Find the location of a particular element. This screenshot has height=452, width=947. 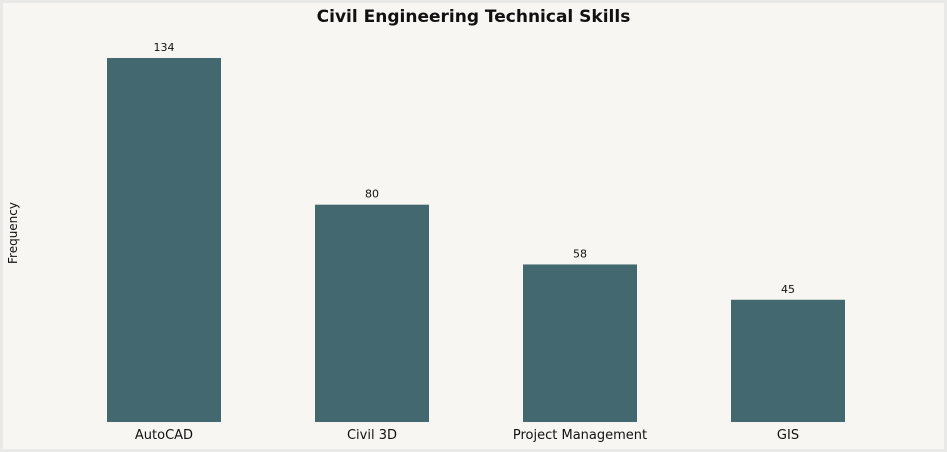

chart-title: Civil Engineering Technical Skills is located at coordinates (473, 17).